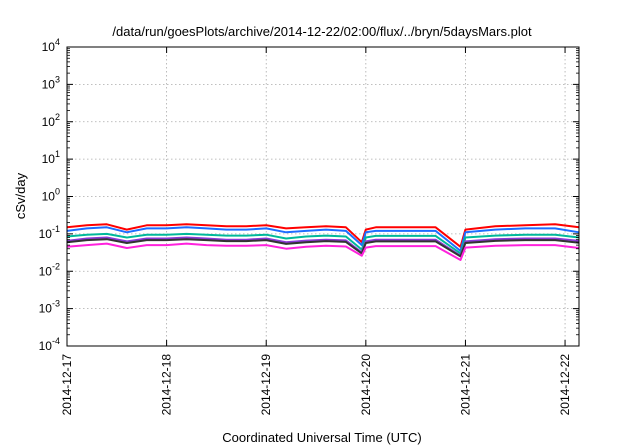 The width and height of the screenshot is (640, 448). What do you see at coordinates (321, 437) in the screenshot?
I see `x-axis-label: Coordinated Universal Time (UTC)` at bounding box center [321, 437].